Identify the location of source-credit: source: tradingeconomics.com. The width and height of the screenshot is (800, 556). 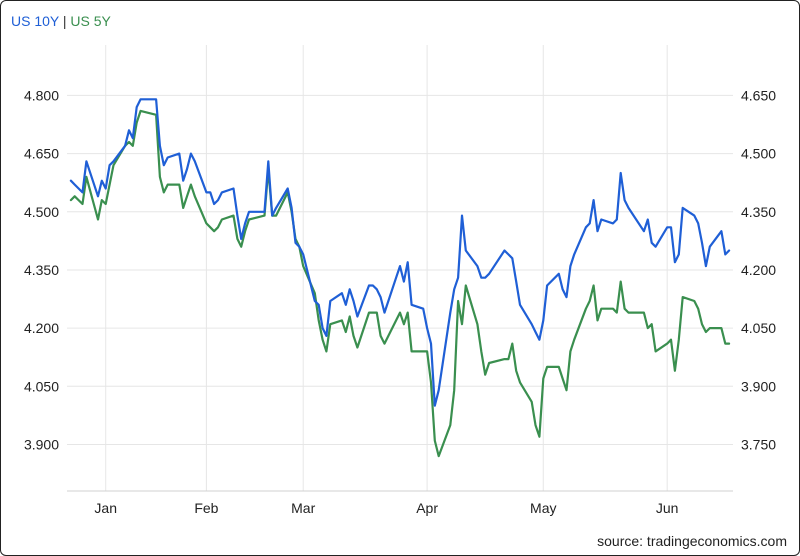
(692, 541).